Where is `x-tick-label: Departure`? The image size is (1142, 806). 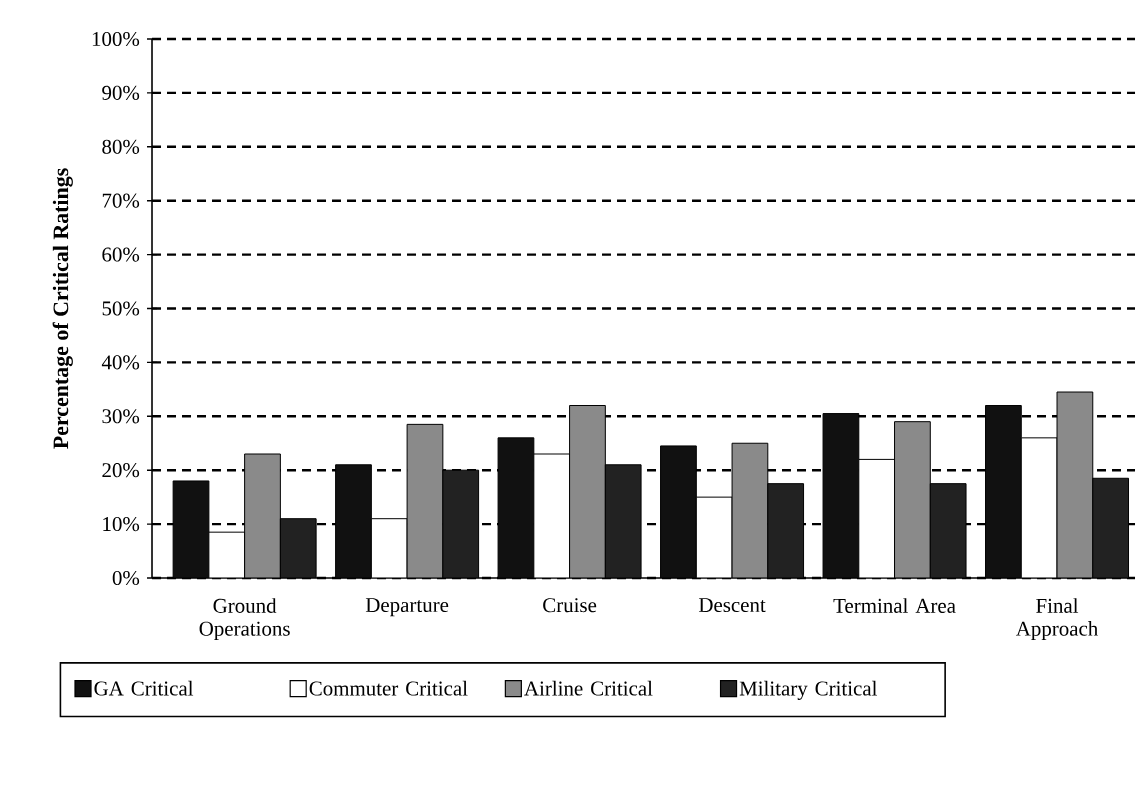 x-tick-label: Departure is located at coordinates (407, 607).